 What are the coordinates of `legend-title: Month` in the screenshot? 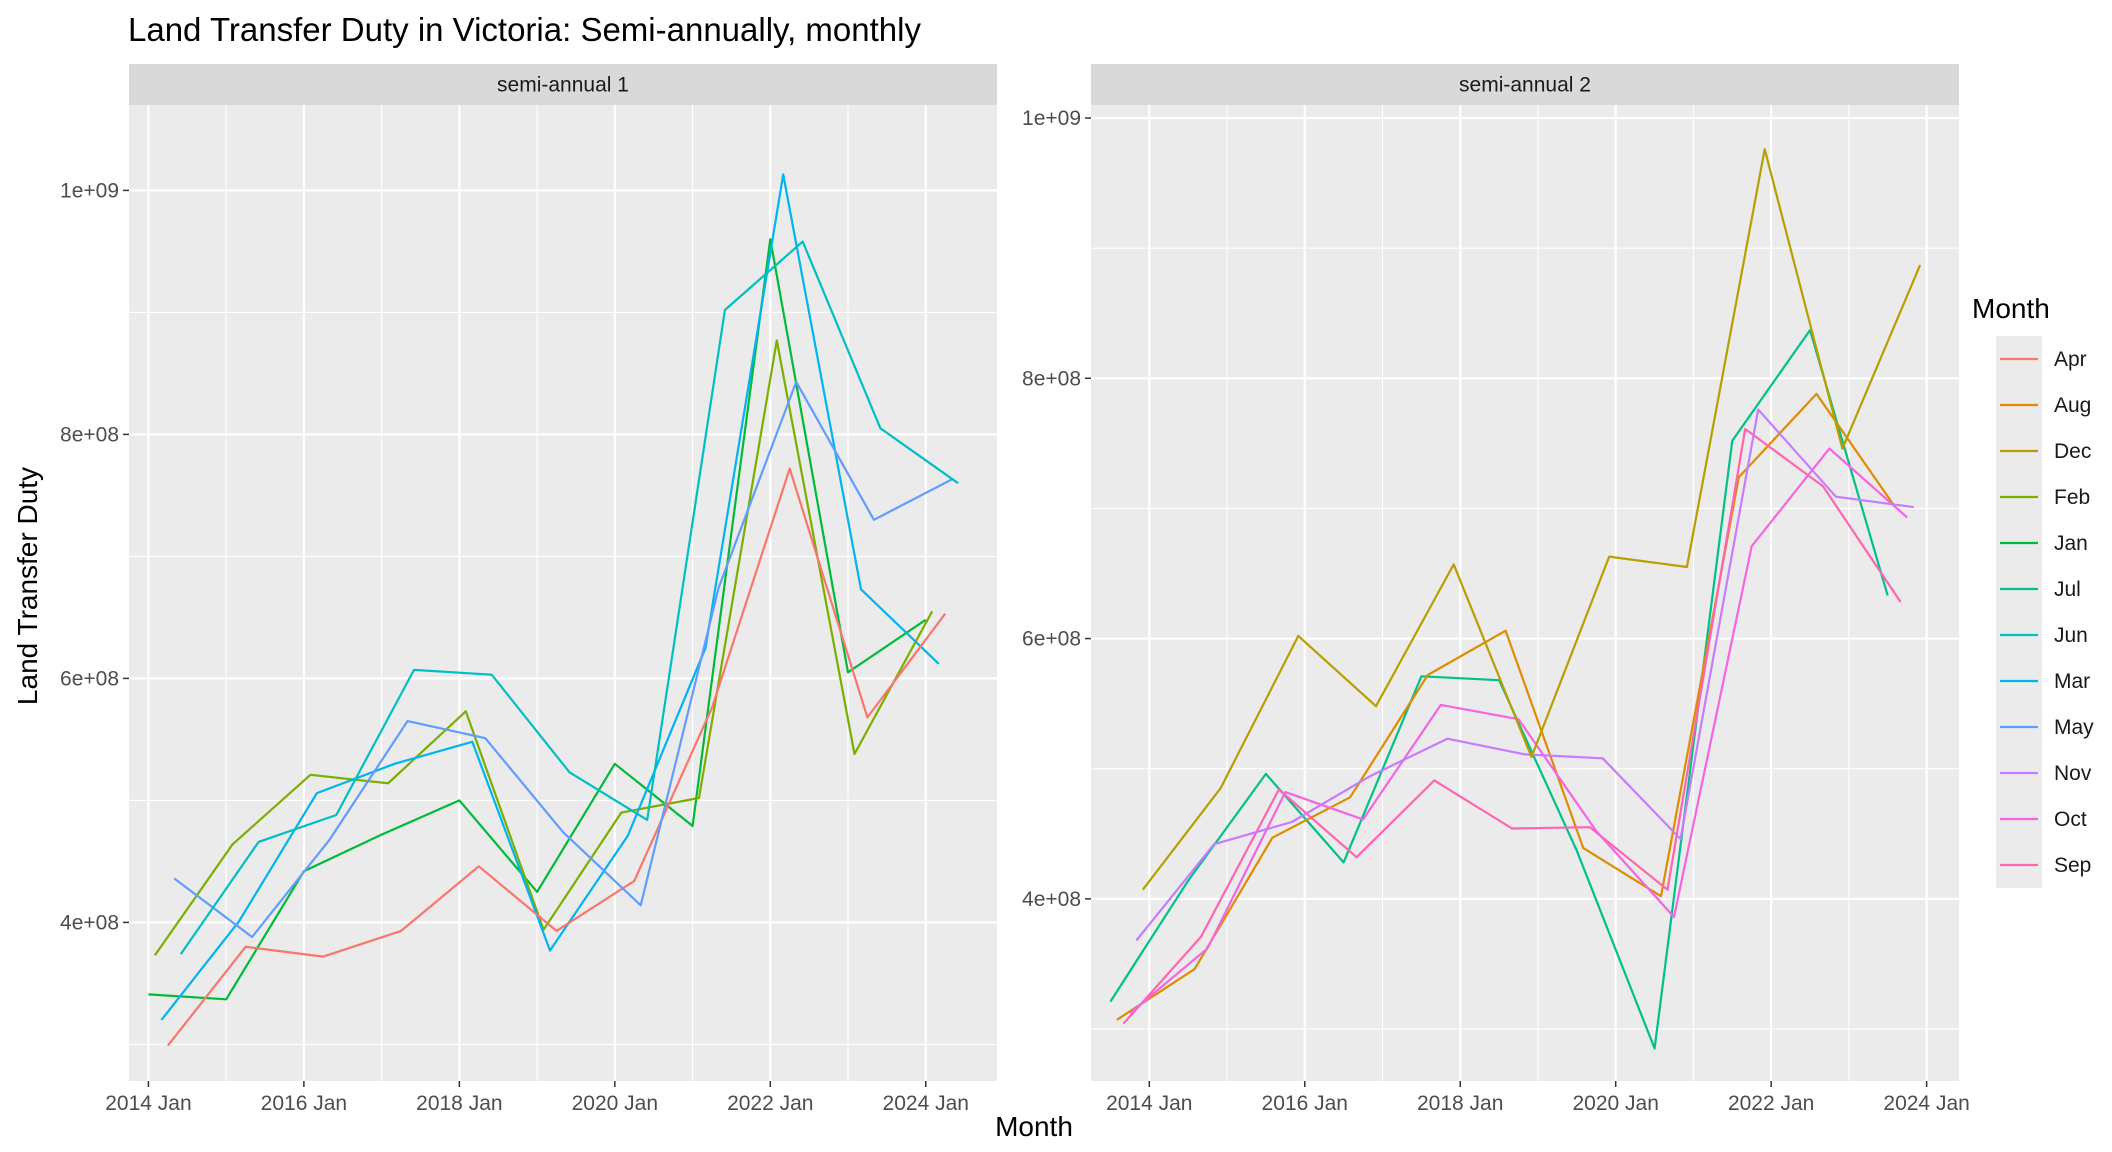 It's located at (2011, 308).